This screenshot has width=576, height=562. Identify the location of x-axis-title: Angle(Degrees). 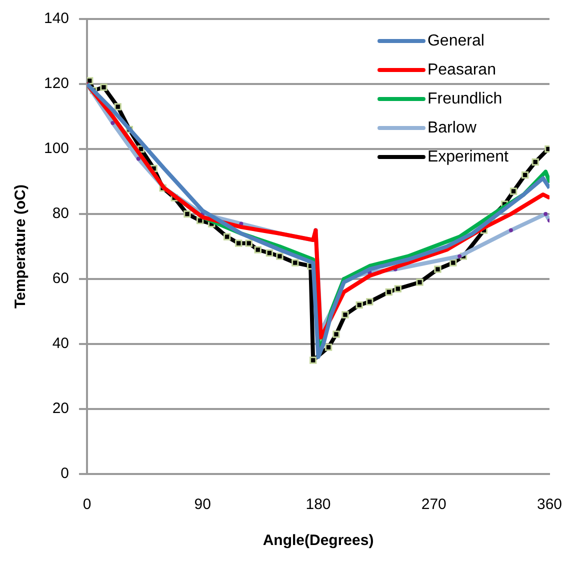
(318, 541).